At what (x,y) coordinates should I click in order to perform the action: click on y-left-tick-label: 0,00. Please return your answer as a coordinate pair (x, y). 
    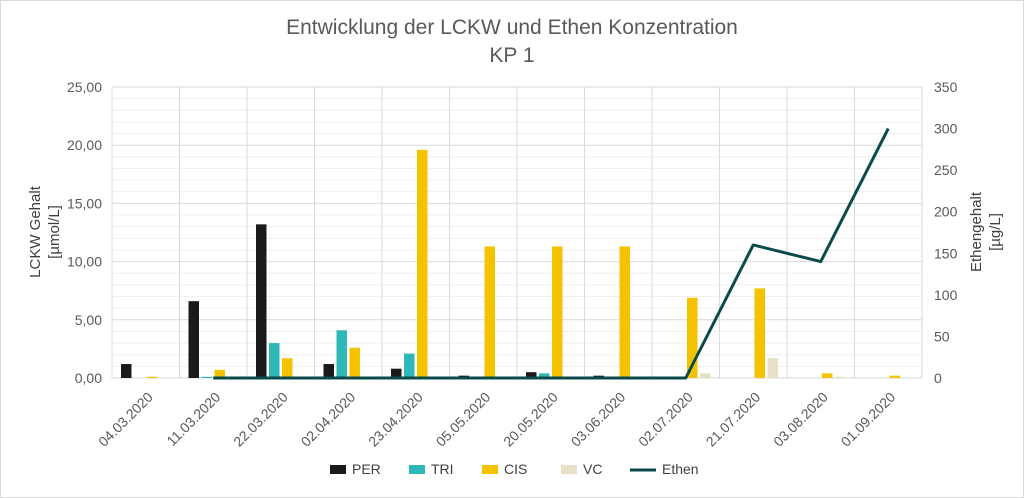
    Looking at the image, I should click on (88, 378).